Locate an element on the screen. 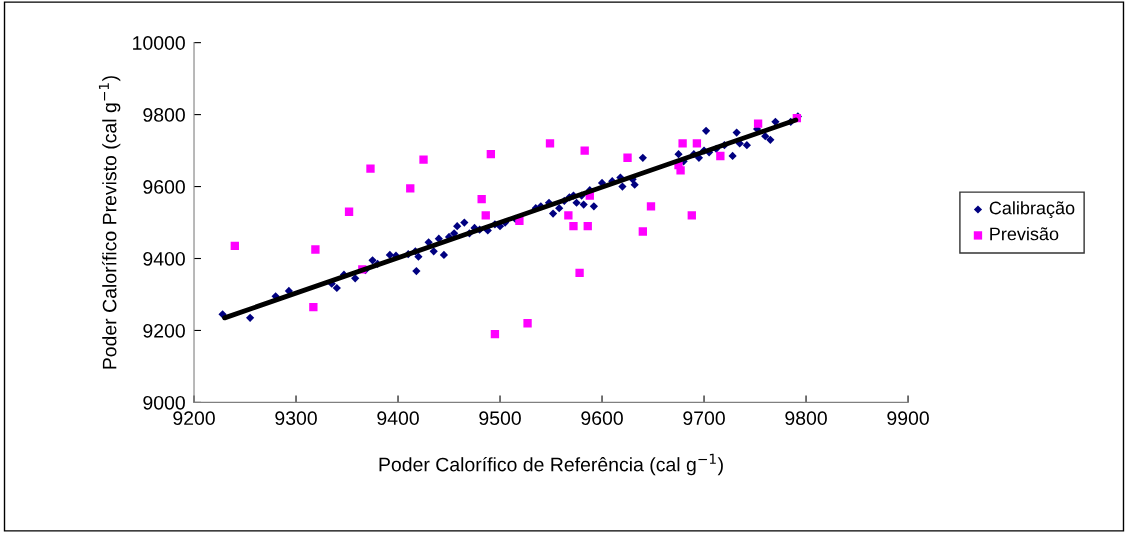  x-tick-label: 9500 is located at coordinates (500, 418).